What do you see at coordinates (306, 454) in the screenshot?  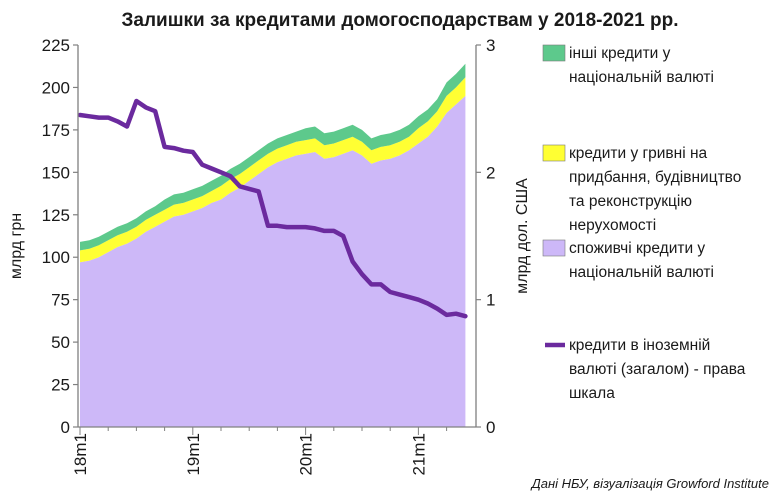 I see `x-tick-label: 20m1` at bounding box center [306, 454].